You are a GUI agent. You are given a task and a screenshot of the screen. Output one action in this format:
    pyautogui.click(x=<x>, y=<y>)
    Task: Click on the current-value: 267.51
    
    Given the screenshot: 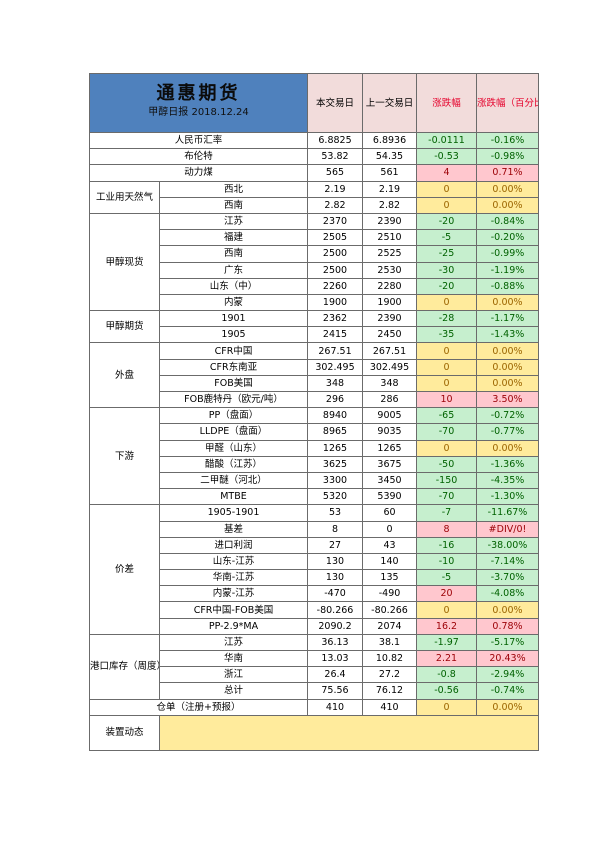 What is the action you would take?
    pyautogui.click(x=335, y=351)
    